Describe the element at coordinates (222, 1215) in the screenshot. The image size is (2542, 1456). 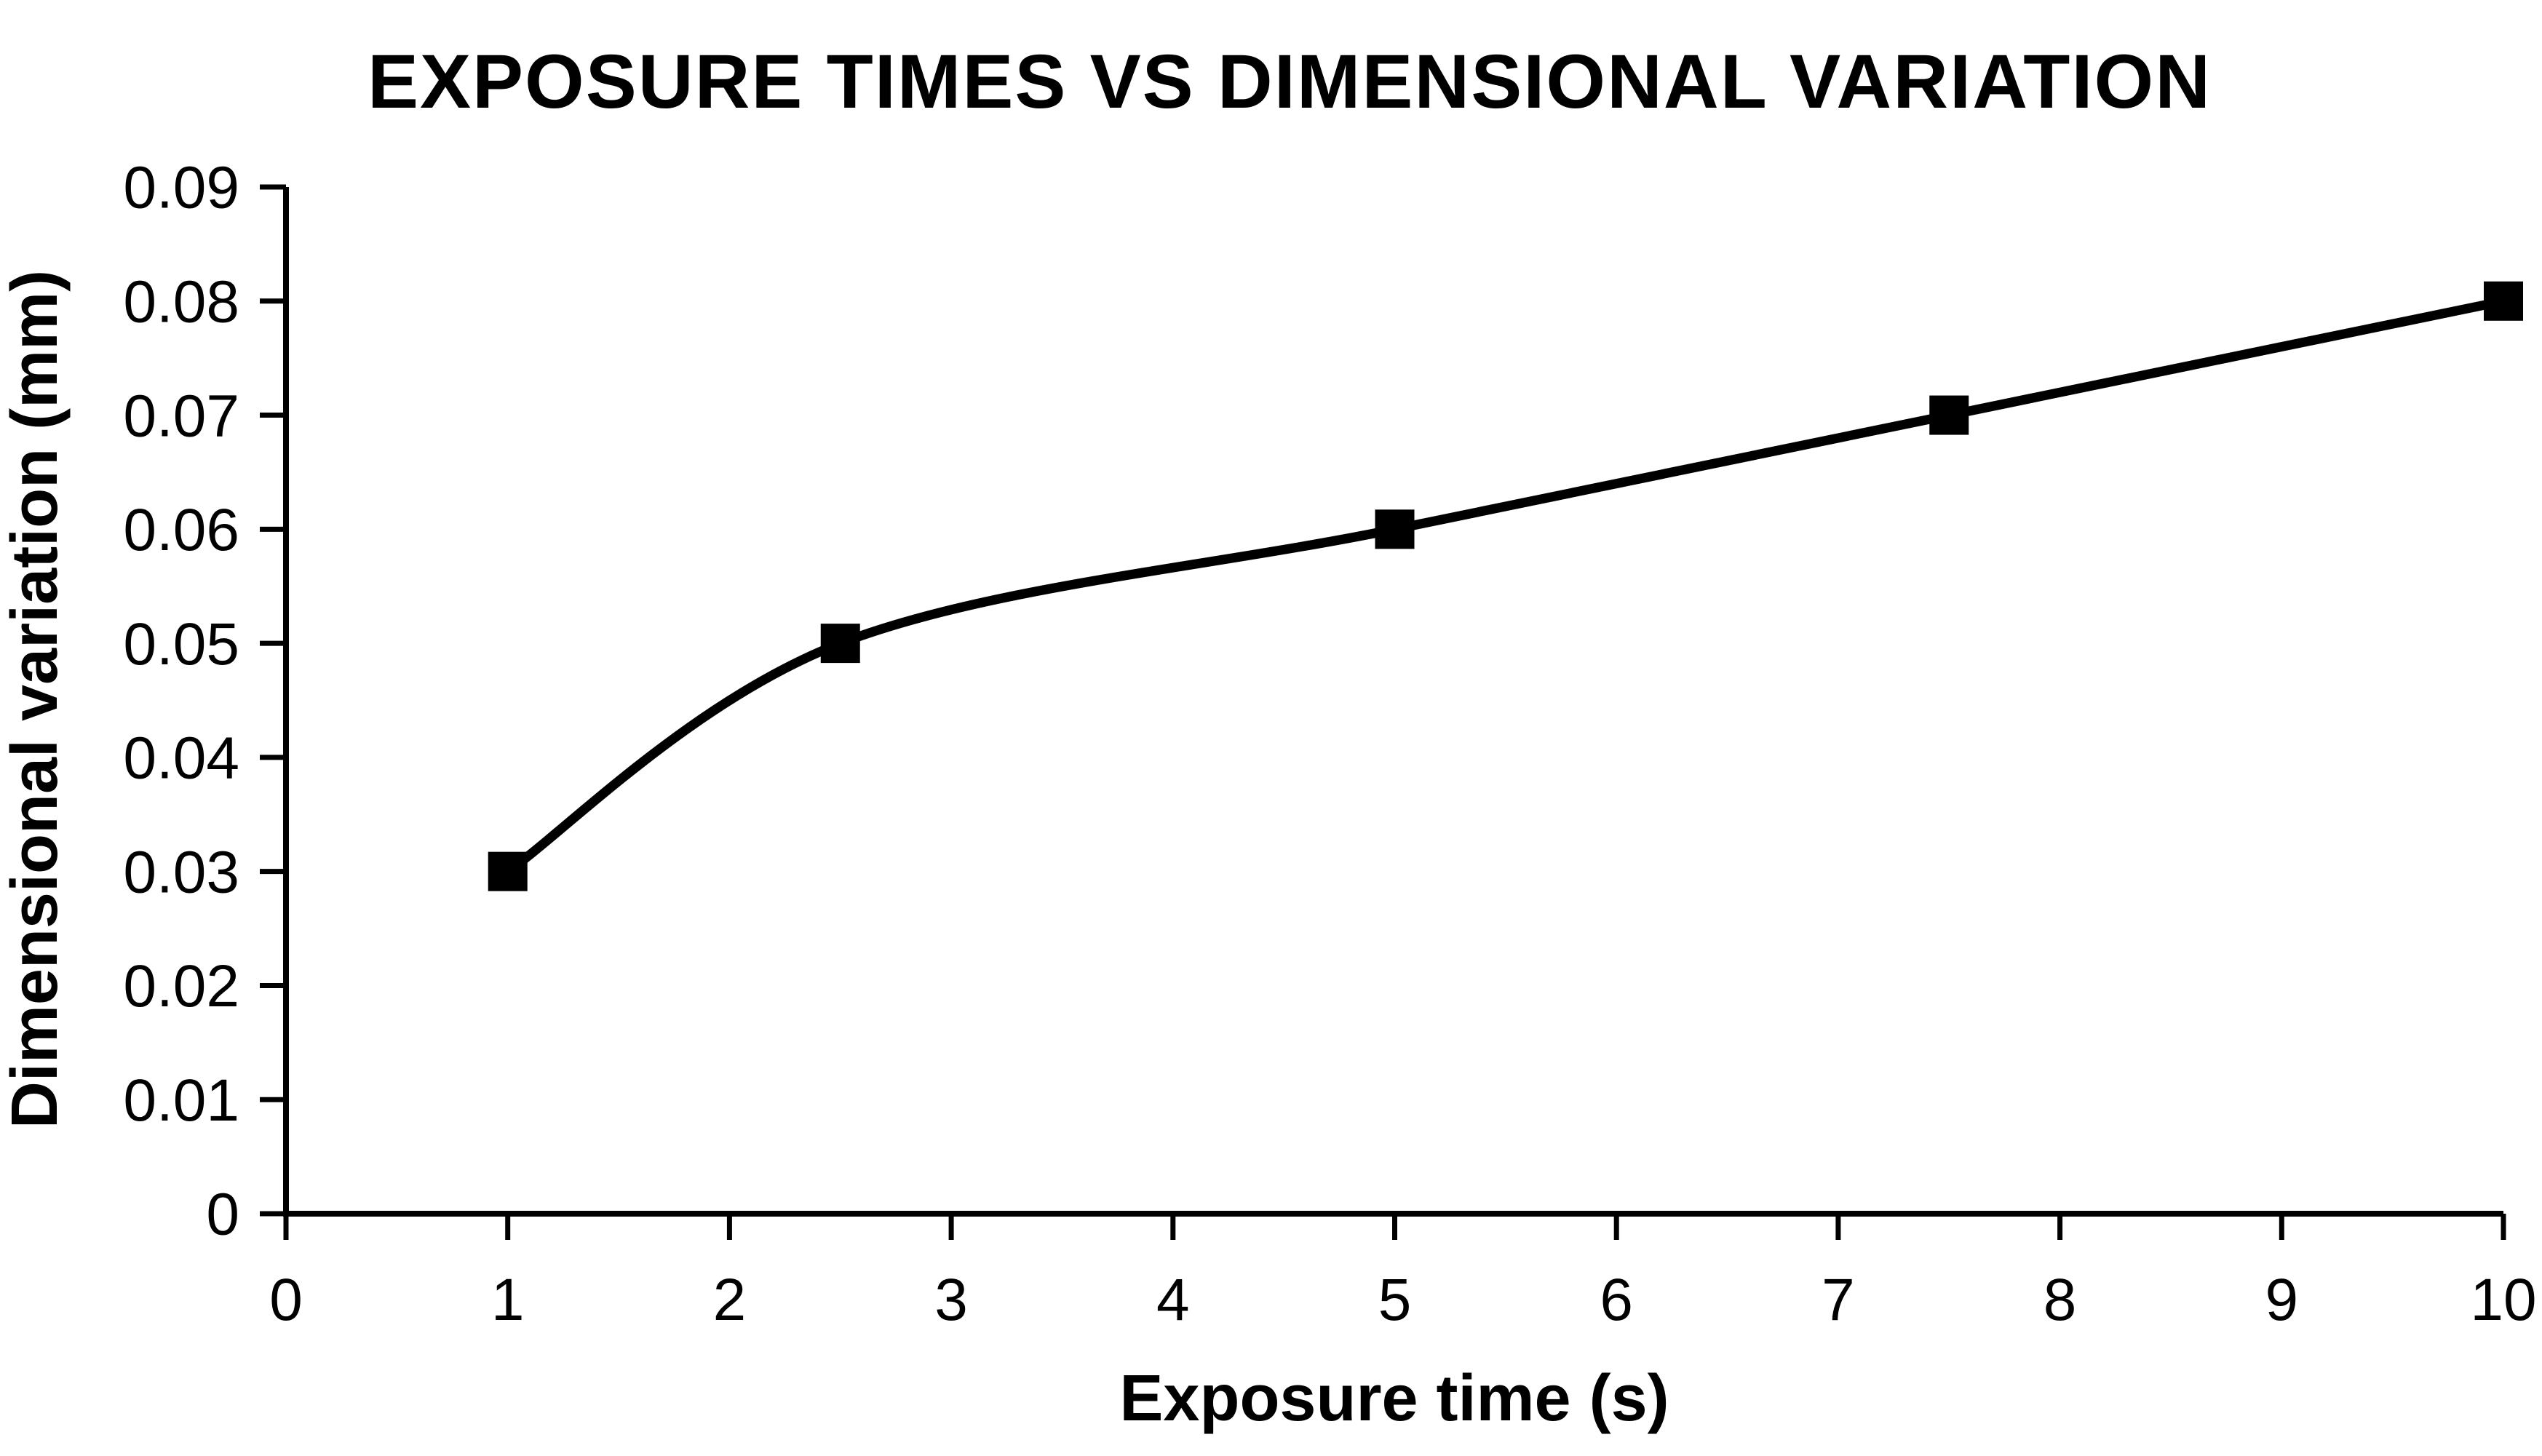
I see `y-tick-label: 0` at that location.